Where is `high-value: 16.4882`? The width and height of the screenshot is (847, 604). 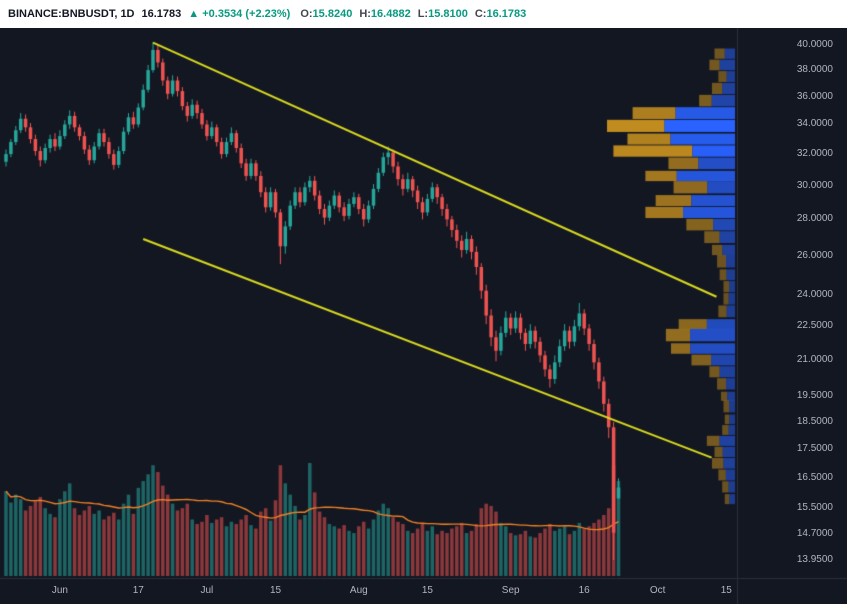
high-value: 16.4882 is located at coordinates (390, 14).